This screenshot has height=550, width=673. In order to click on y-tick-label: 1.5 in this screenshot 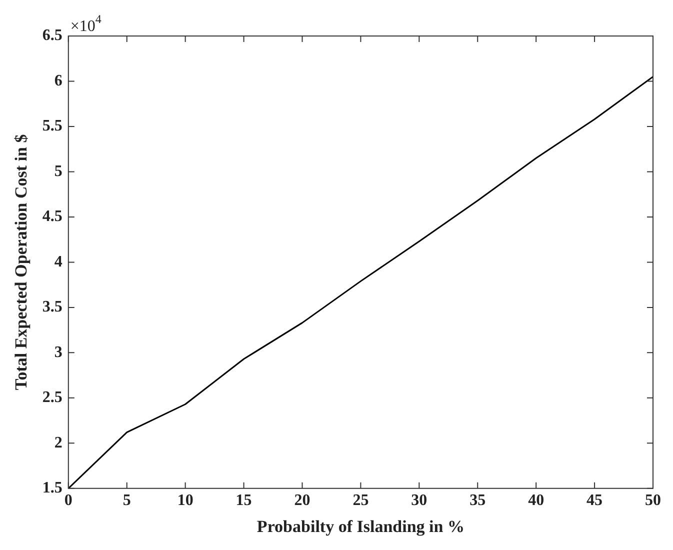, I will do `click(52, 488)`.